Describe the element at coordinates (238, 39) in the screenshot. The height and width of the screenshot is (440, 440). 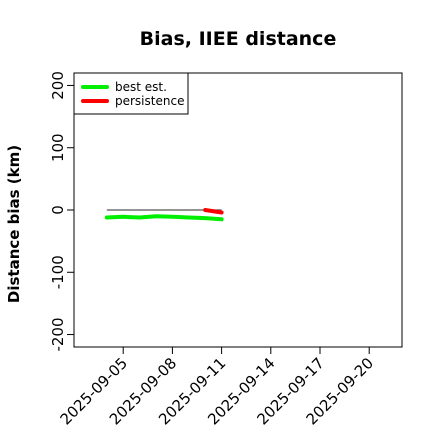
I see `chart-title: Bias, IIEE distance` at that location.